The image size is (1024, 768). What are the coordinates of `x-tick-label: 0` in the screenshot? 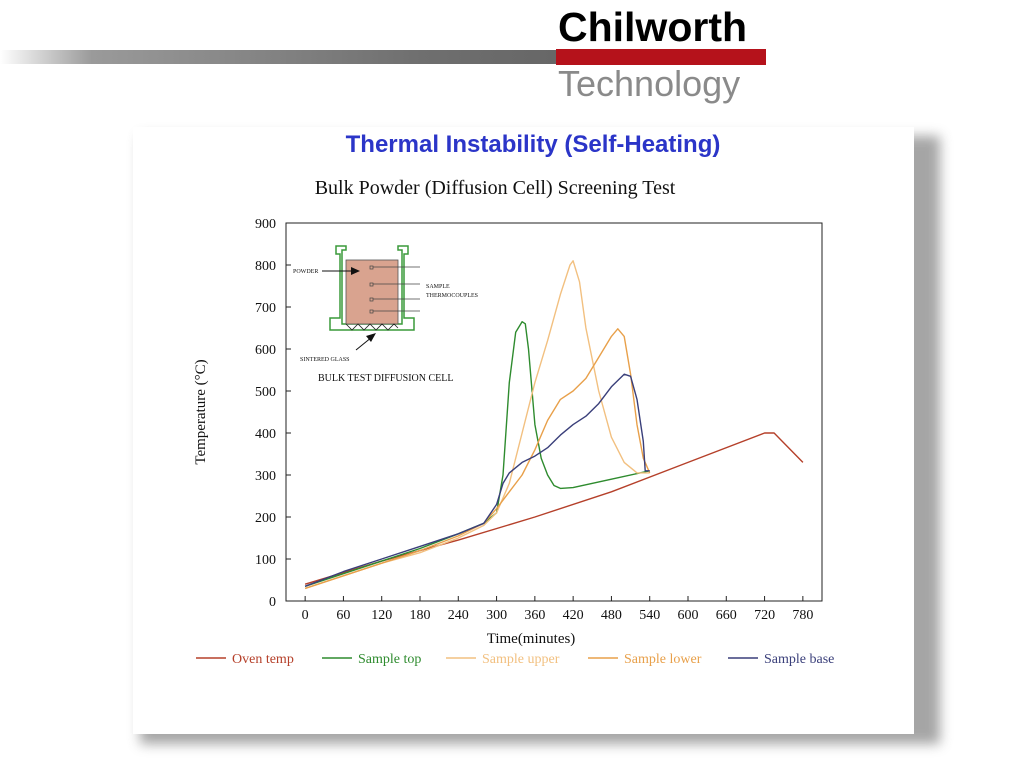 It's located at (305, 615).